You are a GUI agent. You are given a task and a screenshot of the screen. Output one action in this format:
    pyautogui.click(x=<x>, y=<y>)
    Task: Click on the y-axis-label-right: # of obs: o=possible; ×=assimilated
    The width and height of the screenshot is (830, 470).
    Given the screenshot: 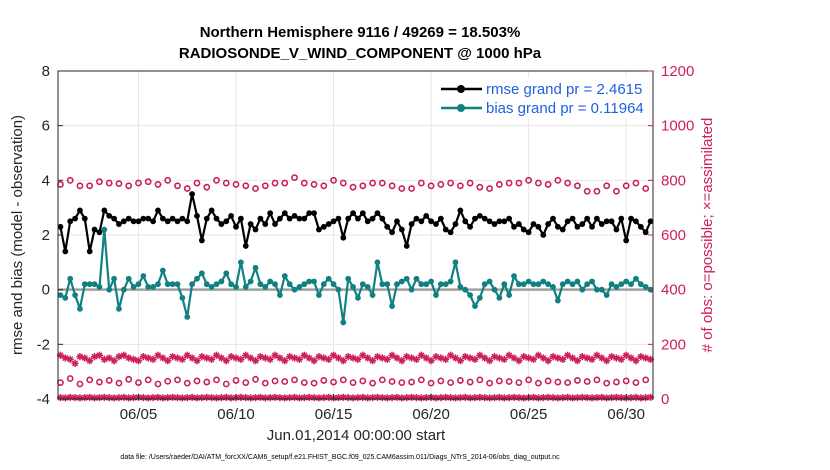 What is the action you would take?
    pyautogui.click(x=707, y=235)
    